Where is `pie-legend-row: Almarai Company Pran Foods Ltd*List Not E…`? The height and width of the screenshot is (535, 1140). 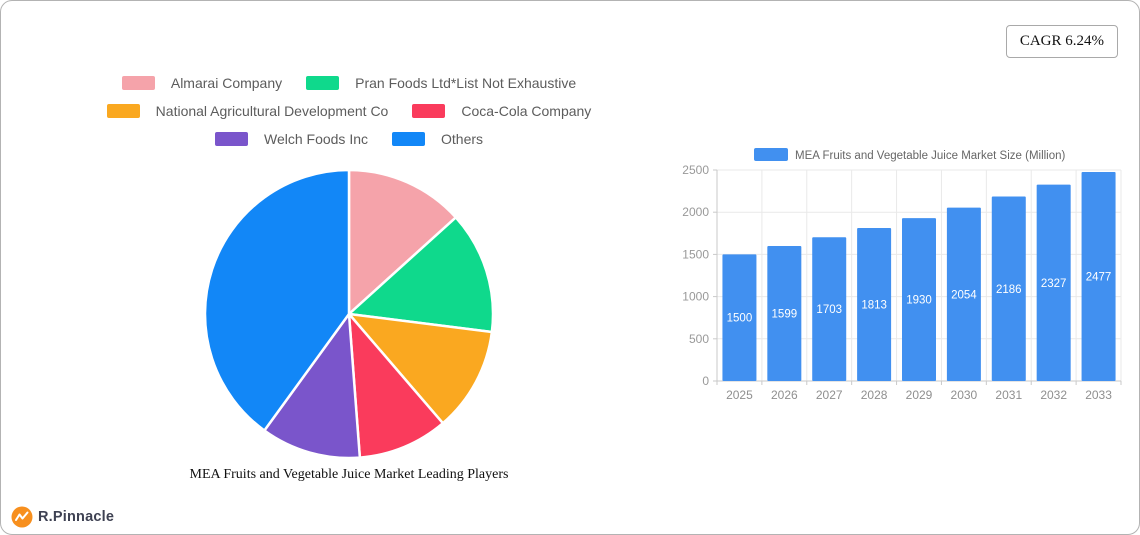 pie-legend-row: Almarai Company Pran Foods Ltd*List Not E… is located at coordinates (348, 83).